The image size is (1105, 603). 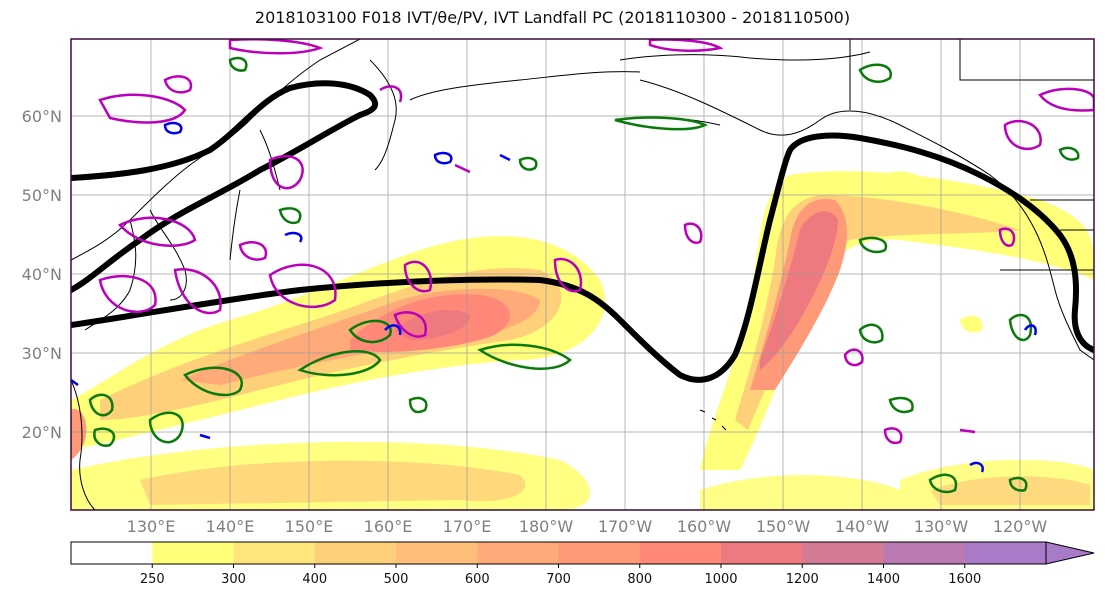 What do you see at coordinates (42, 116) in the screenshot?
I see `latitude-label: 60°N` at bounding box center [42, 116].